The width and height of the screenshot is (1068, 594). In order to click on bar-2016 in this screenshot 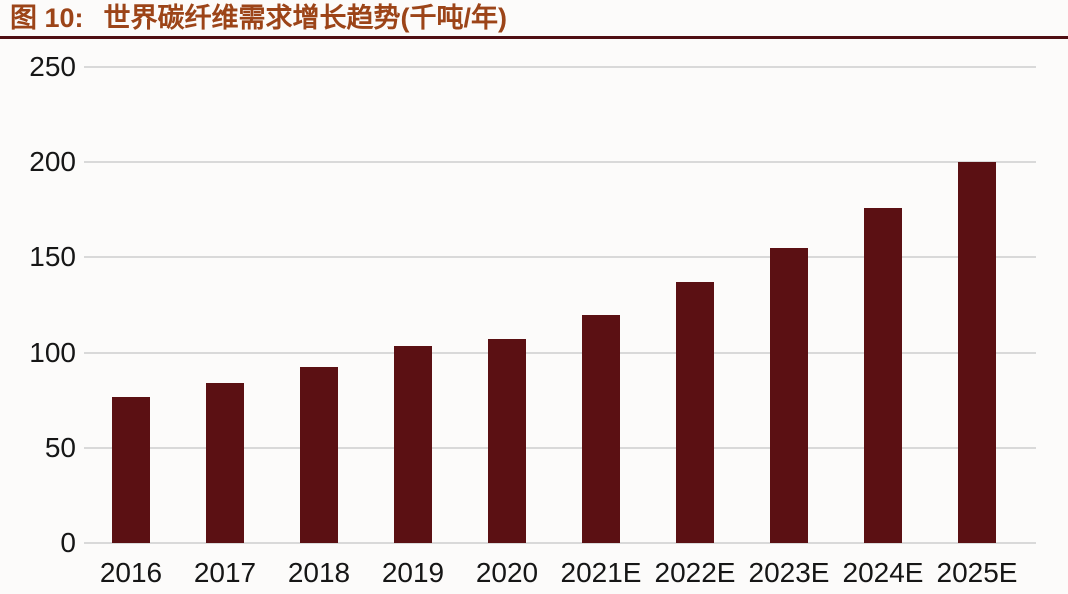, I will do `click(131, 470)`.